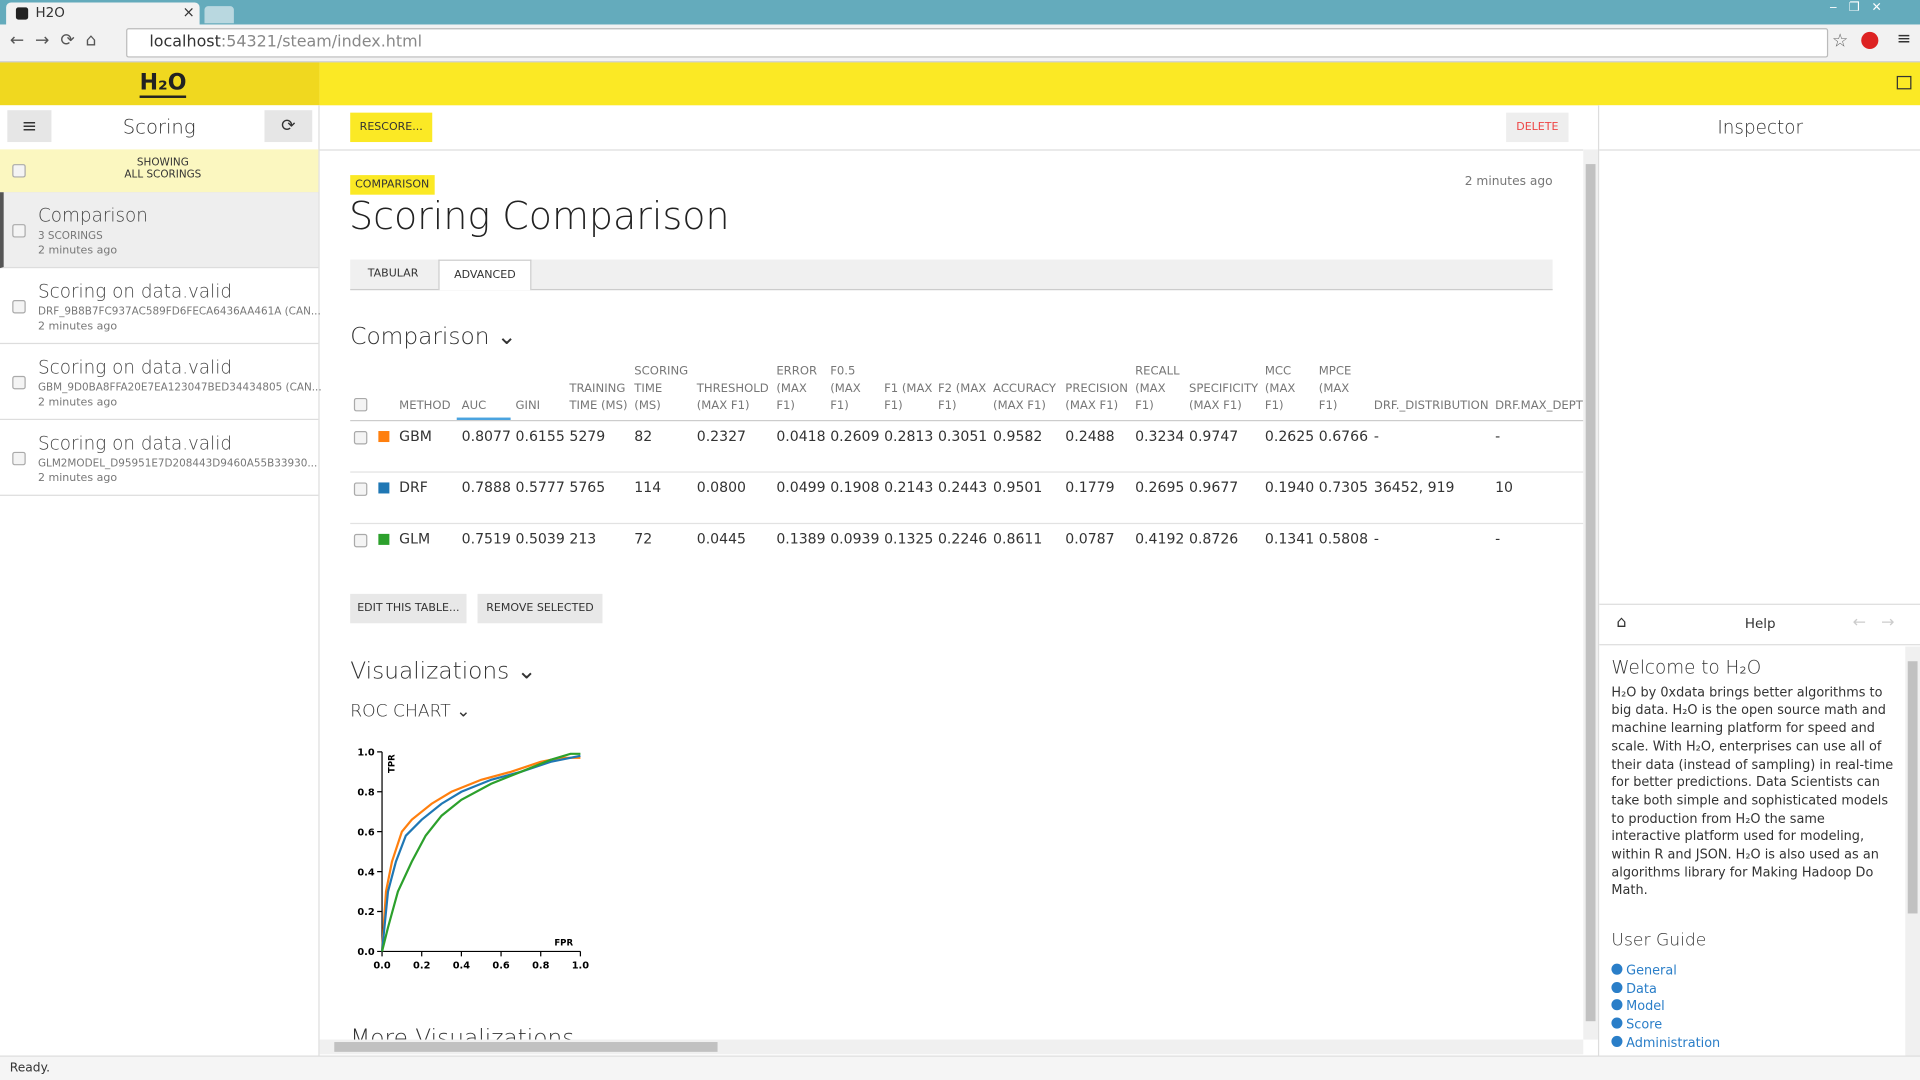 The width and height of the screenshot is (1920, 1080). What do you see at coordinates (219, 15) in the screenshot?
I see `new-tab` at bounding box center [219, 15].